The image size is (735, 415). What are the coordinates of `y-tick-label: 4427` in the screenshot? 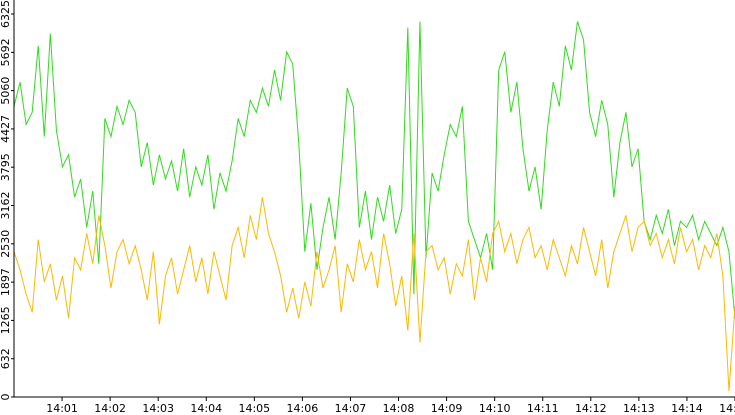 It's located at (6, 129).